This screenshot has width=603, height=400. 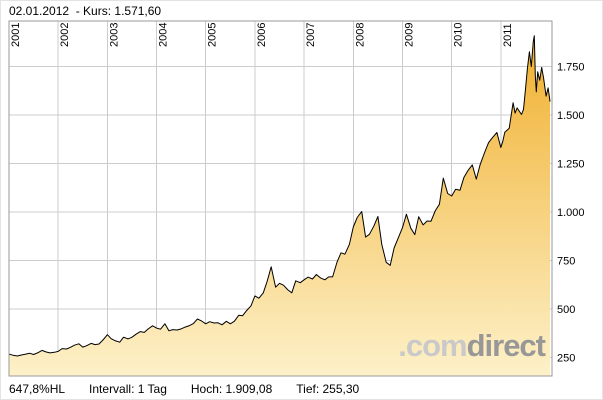 I want to click on y-axis-price-label: 500, so click(x=566, y=310).